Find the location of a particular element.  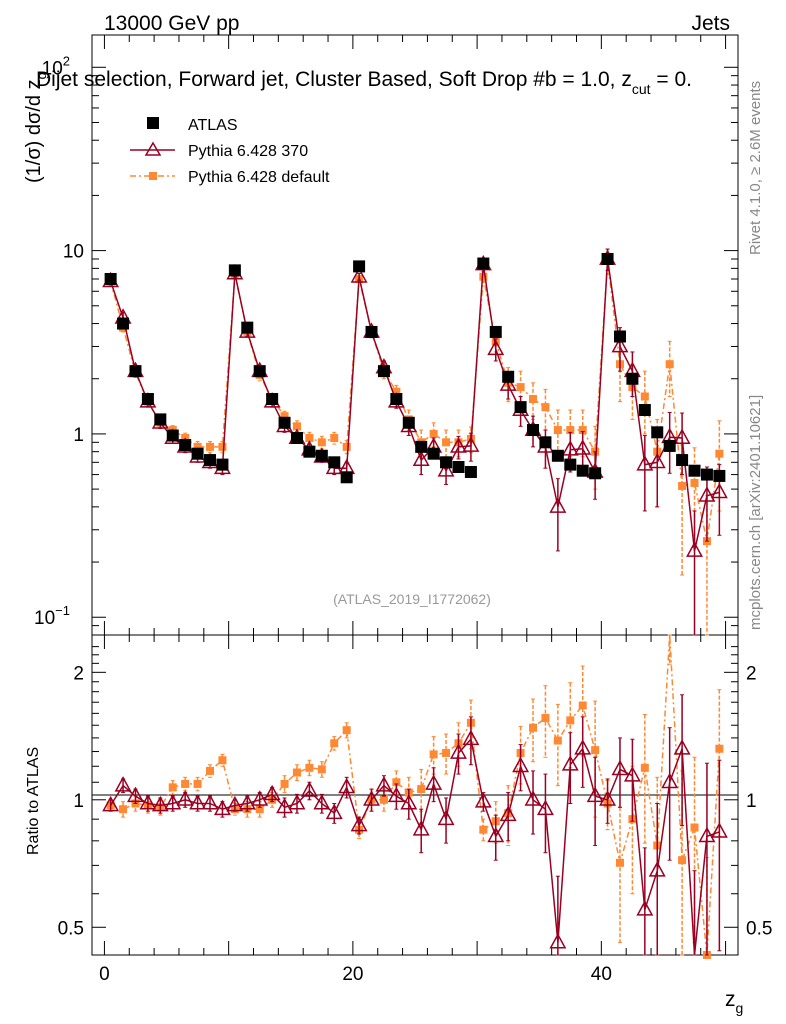

main-ylabel: (1/σ) dσ/d zg is located at coordinates (36, 127).